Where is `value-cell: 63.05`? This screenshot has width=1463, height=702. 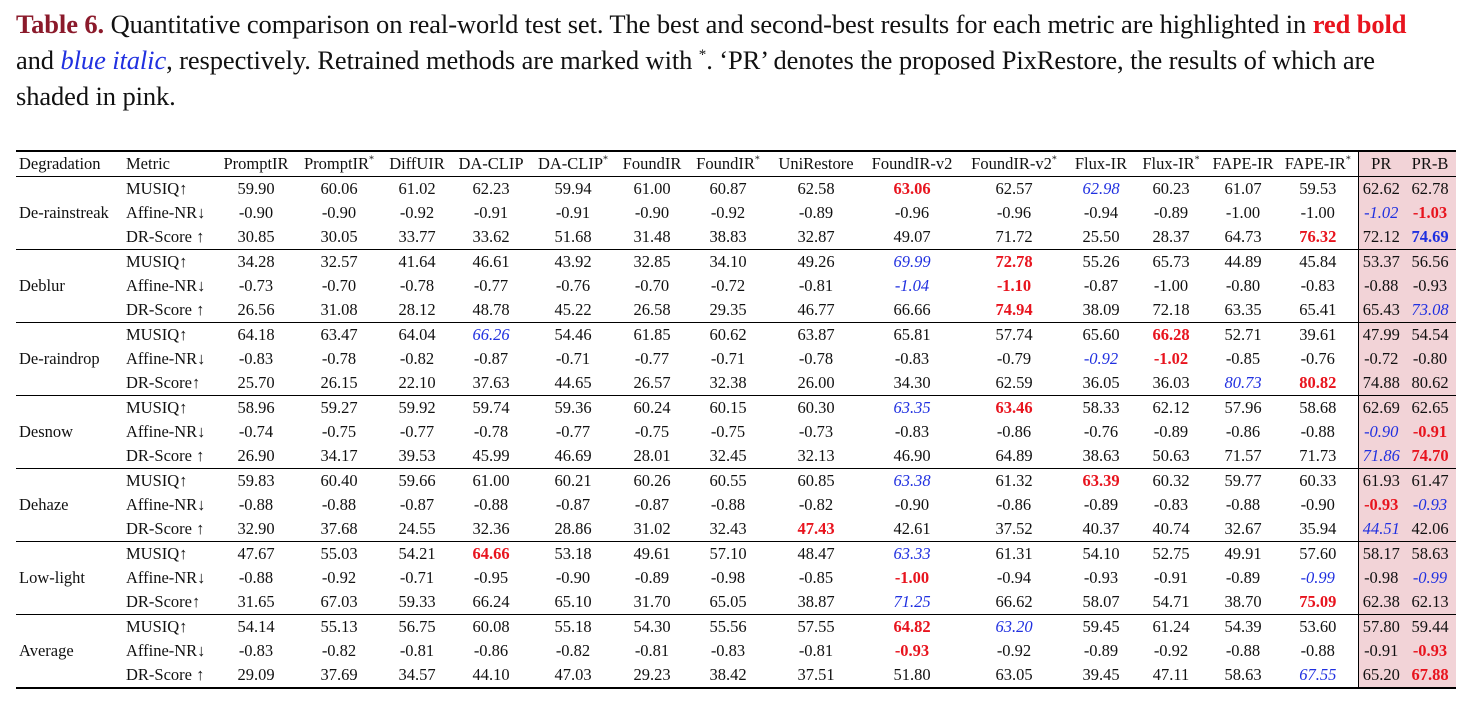
value-cell: 63.05 is located at coordinates (1014, 674).